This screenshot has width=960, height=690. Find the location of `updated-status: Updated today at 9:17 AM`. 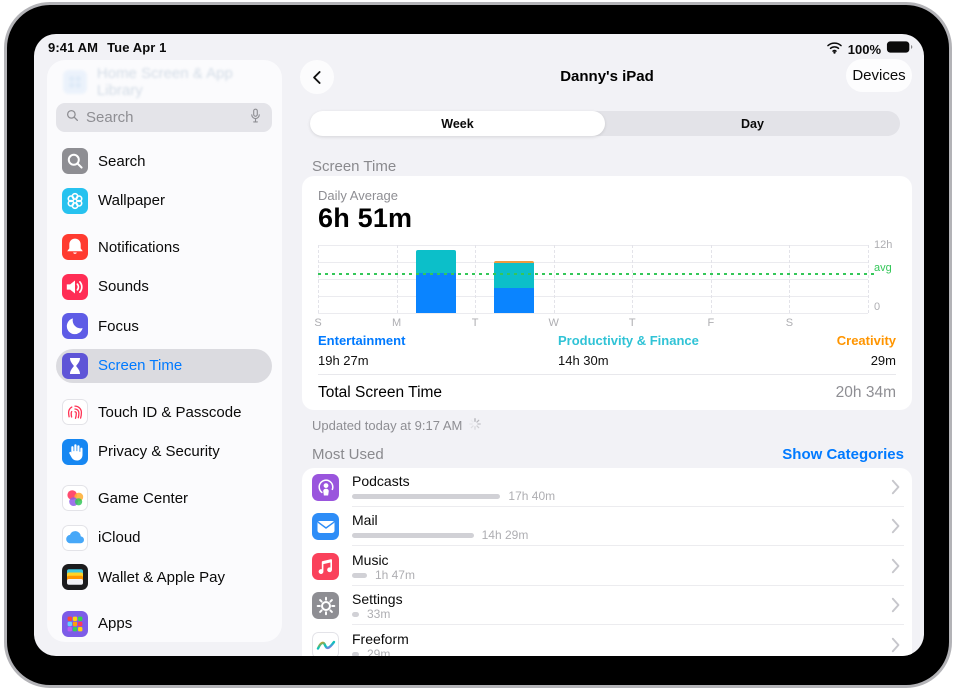

updated-status: Updated today at 9:17 AM is located at coordinates (397, 425).